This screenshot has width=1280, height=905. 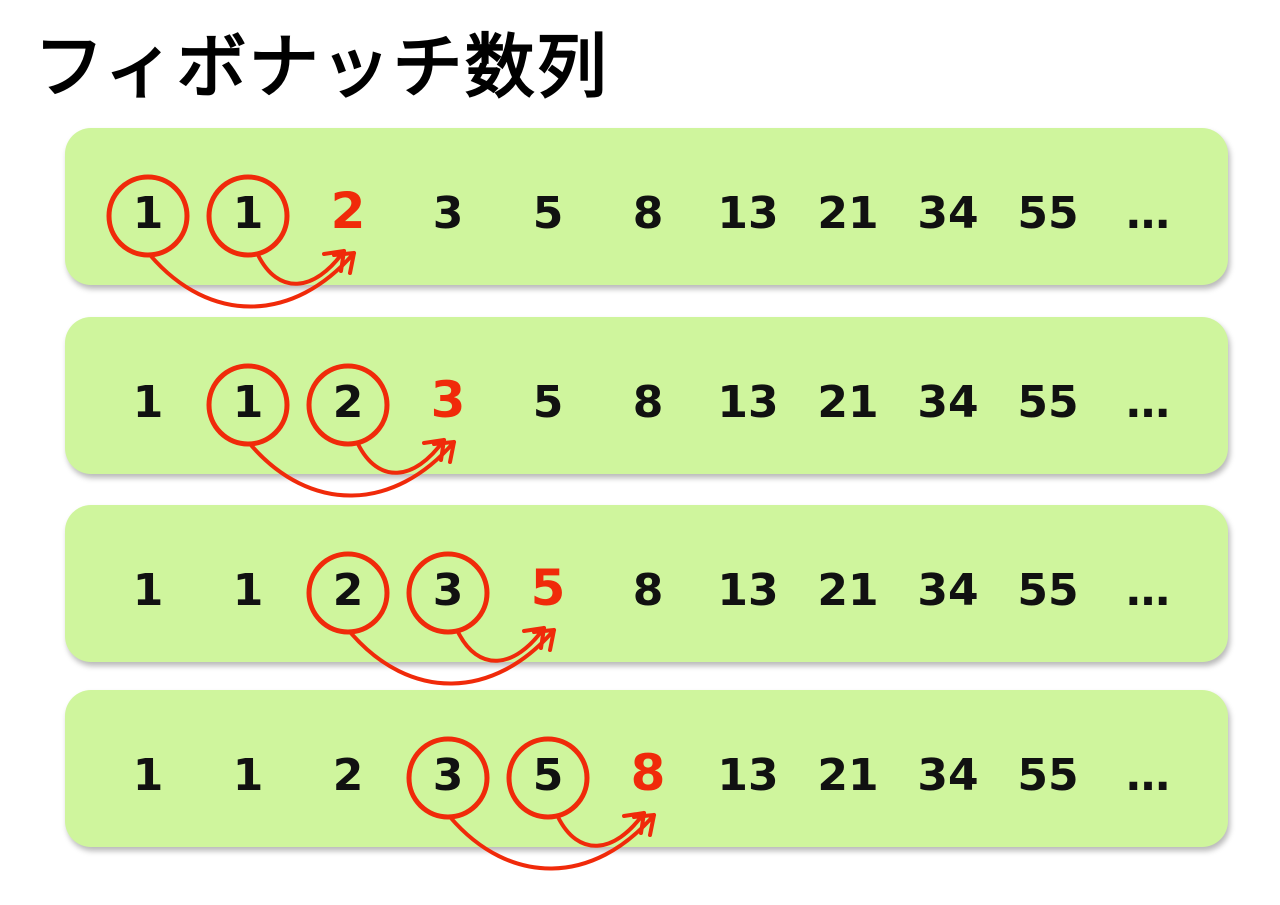 What do you see at coordinates (448, 400) in the screenshot?
I see `sum-term: 3` at bounding box center [448, 400].